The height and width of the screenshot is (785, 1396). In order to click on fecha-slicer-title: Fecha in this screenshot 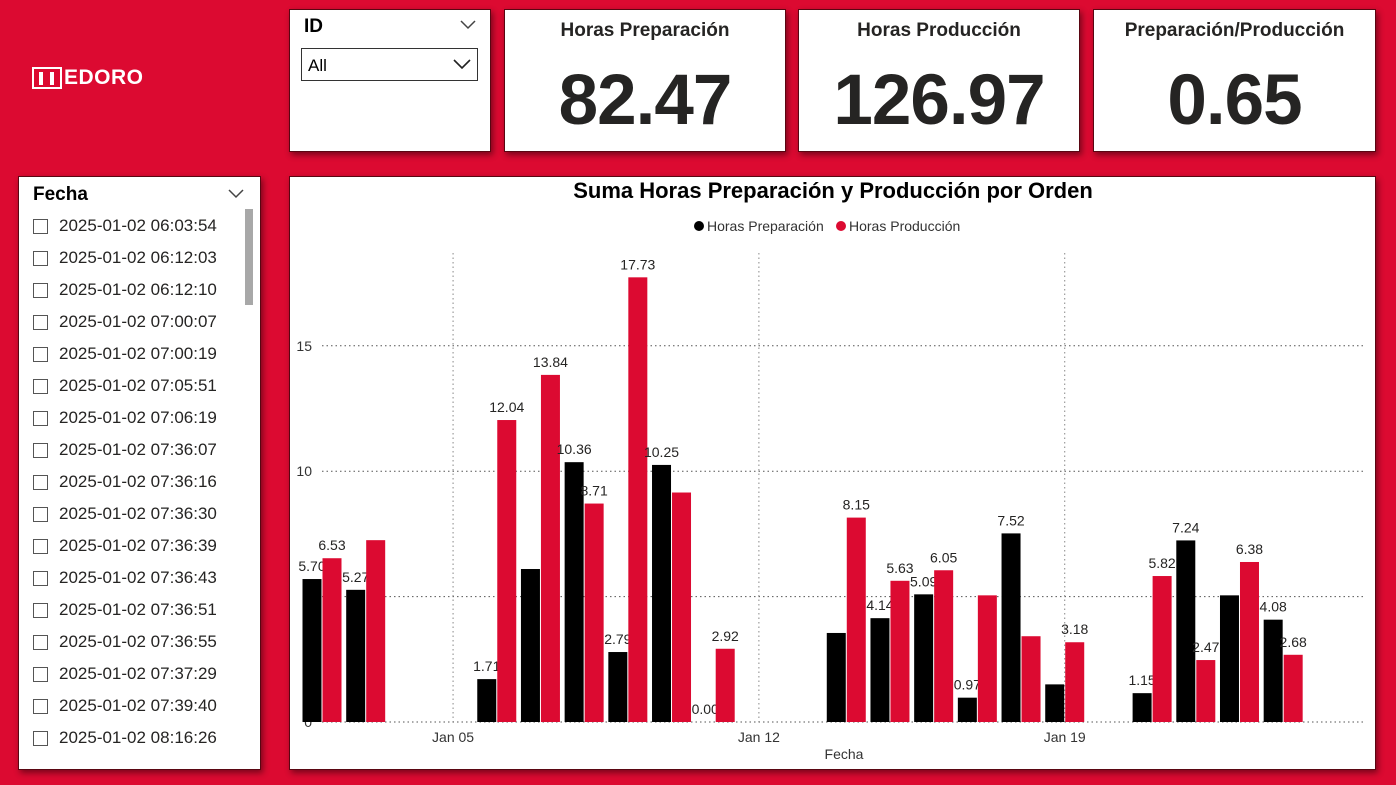, I will do `click(60, 194)`.